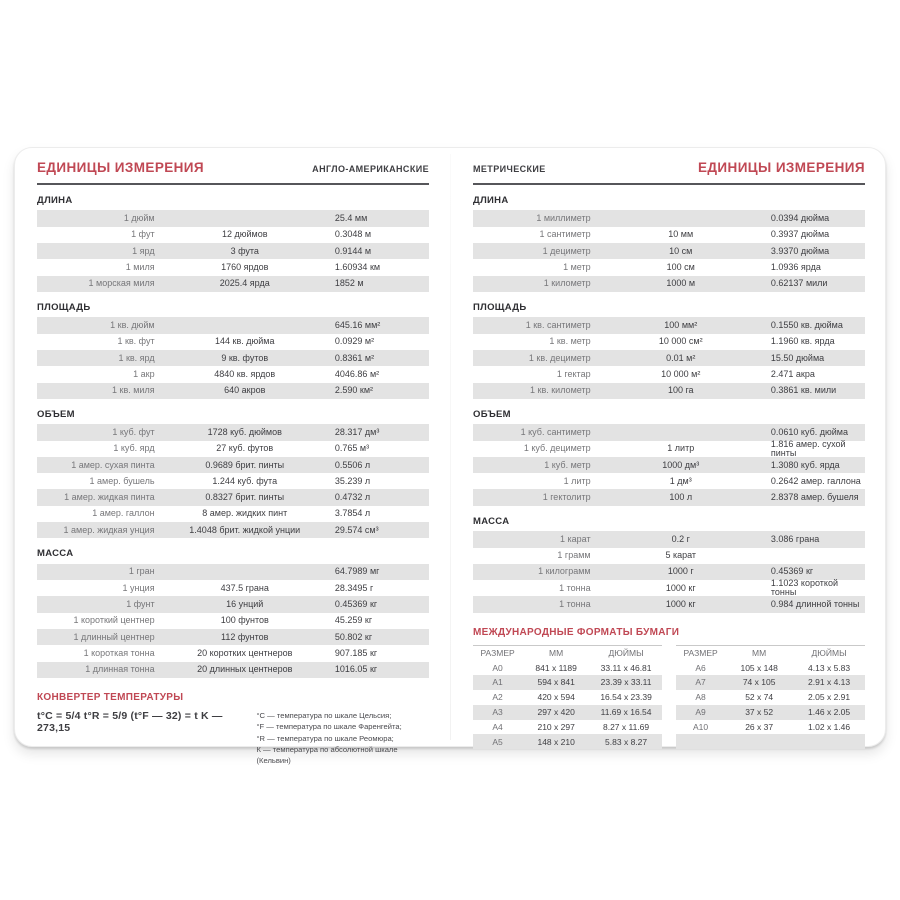 Image resolution: width=900 pixels, height=900 pixels. What do you see at coordinates (497, 741) in the screenshot?
I see `table-cell: A5` at bounding box center [497, 741].